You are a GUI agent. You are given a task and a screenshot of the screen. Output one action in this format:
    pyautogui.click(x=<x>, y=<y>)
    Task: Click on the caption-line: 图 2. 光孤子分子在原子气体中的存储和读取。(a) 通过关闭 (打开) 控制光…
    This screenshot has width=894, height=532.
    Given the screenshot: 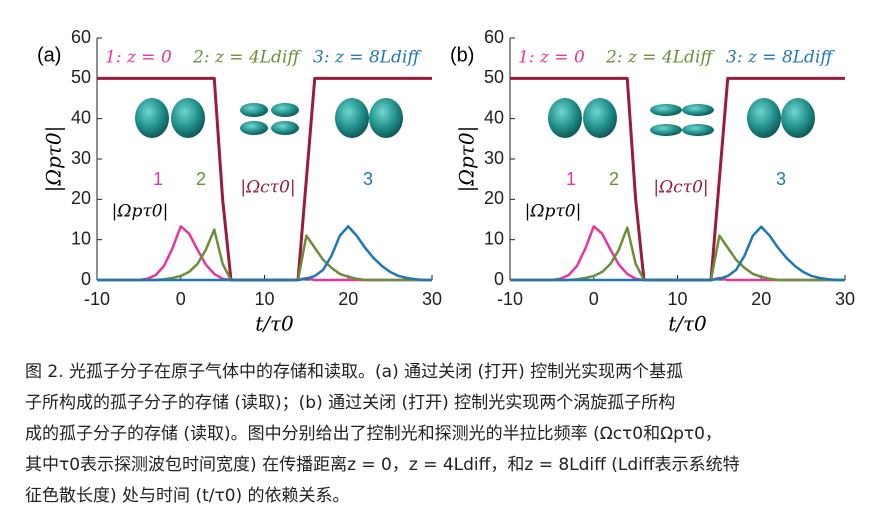 What is the action you would take?
    pyautogui.click(x=354, y=372)
    